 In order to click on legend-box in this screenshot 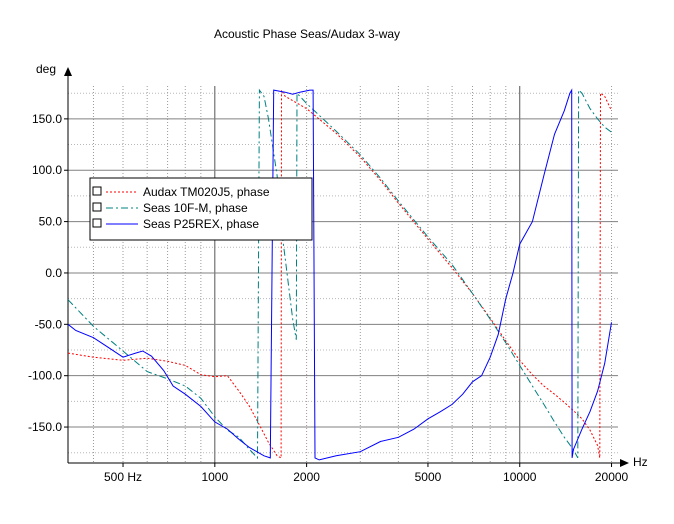, I will do `click(201, 209)`.